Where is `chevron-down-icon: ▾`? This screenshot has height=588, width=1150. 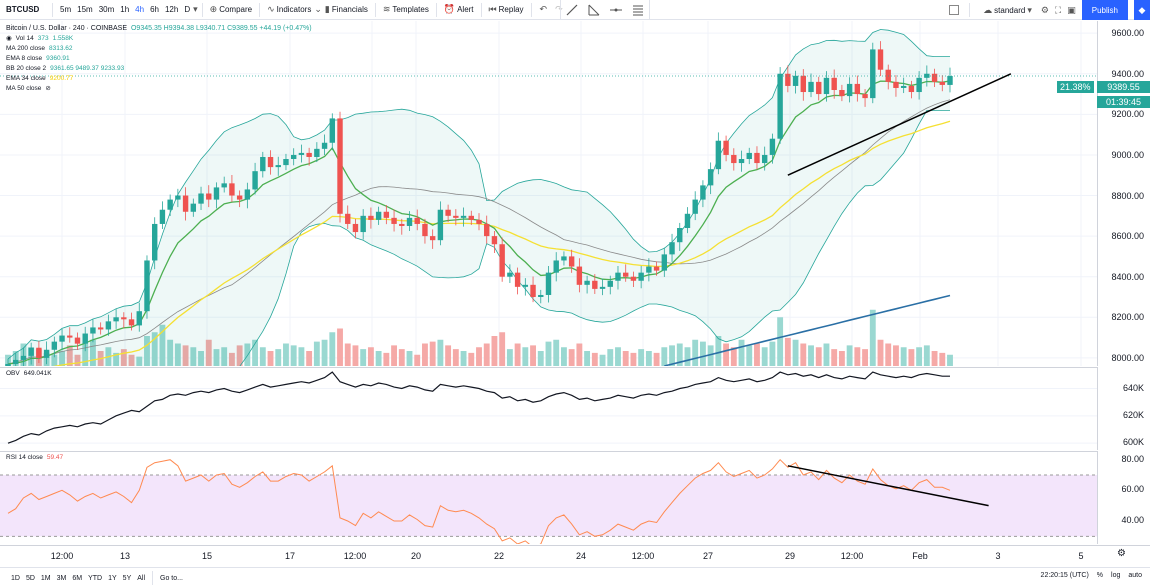
chevron-down-icon: ▾ is located at coordinates (195, 9).